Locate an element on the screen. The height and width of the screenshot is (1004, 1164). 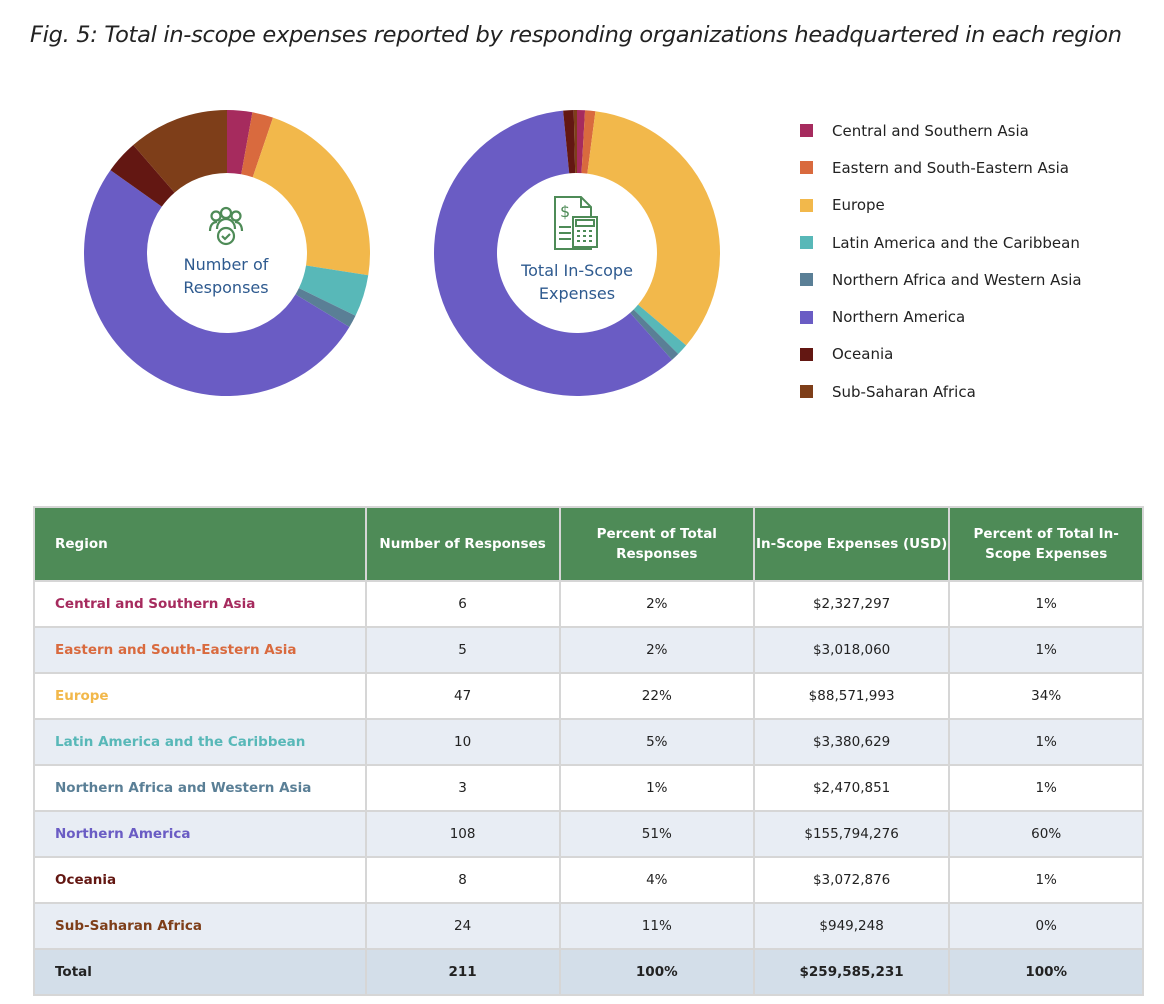
region-name: Sub-Saharan Africa is located at coordinates (200, 926).